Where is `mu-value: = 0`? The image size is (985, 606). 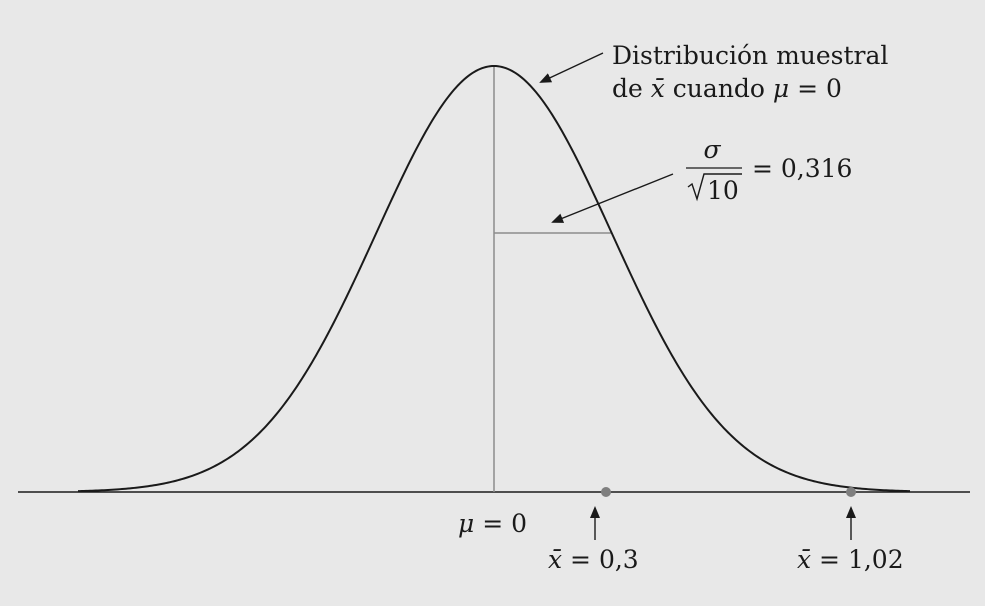 mu-value: = 0 is located at coordinates (500, 523).